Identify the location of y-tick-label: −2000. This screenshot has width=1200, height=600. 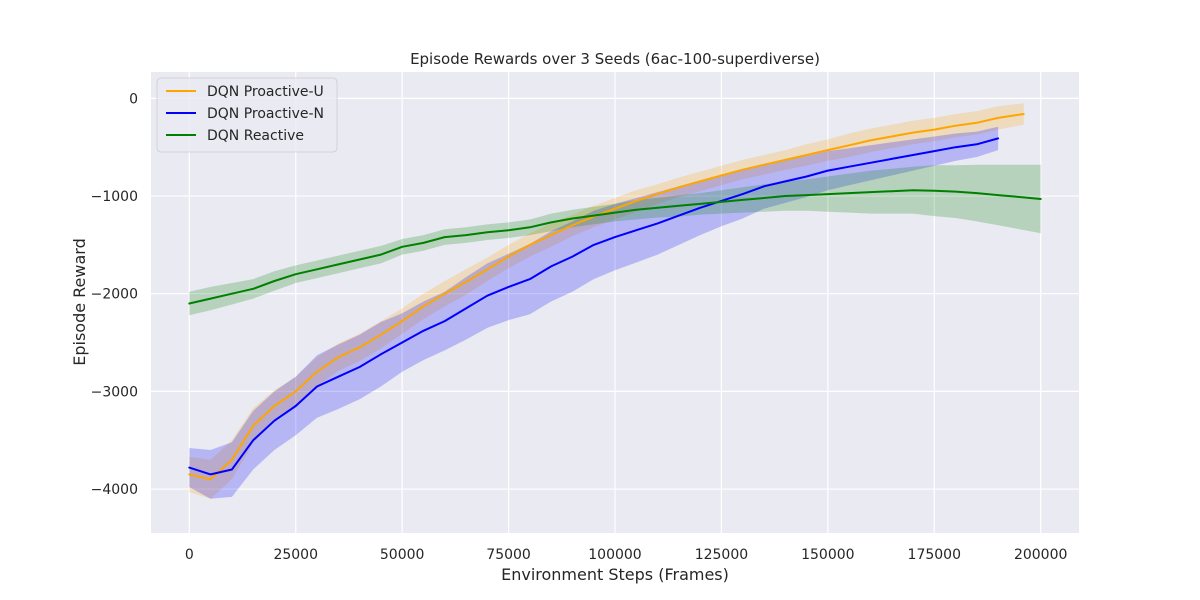
(114, 295).